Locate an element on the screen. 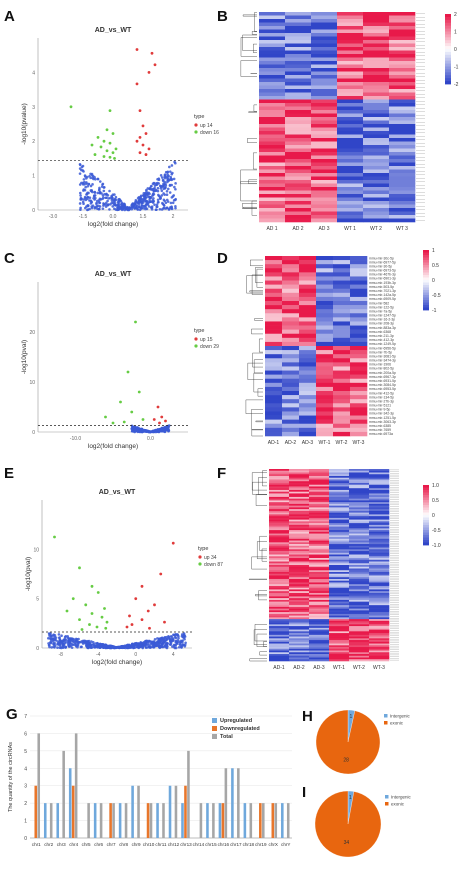 This screenshot has height=872, width=474. chart-title: AD_vs_WT is located at coordinates (117, 492).